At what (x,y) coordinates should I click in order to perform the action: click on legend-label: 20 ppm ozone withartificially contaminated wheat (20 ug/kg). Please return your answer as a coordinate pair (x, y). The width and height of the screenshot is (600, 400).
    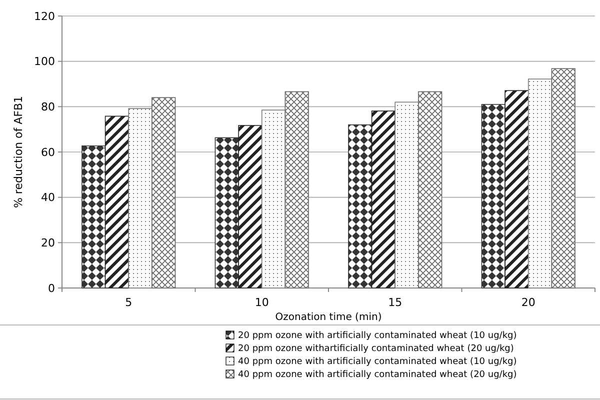
    Looking at the image, I should click on (376, 349).